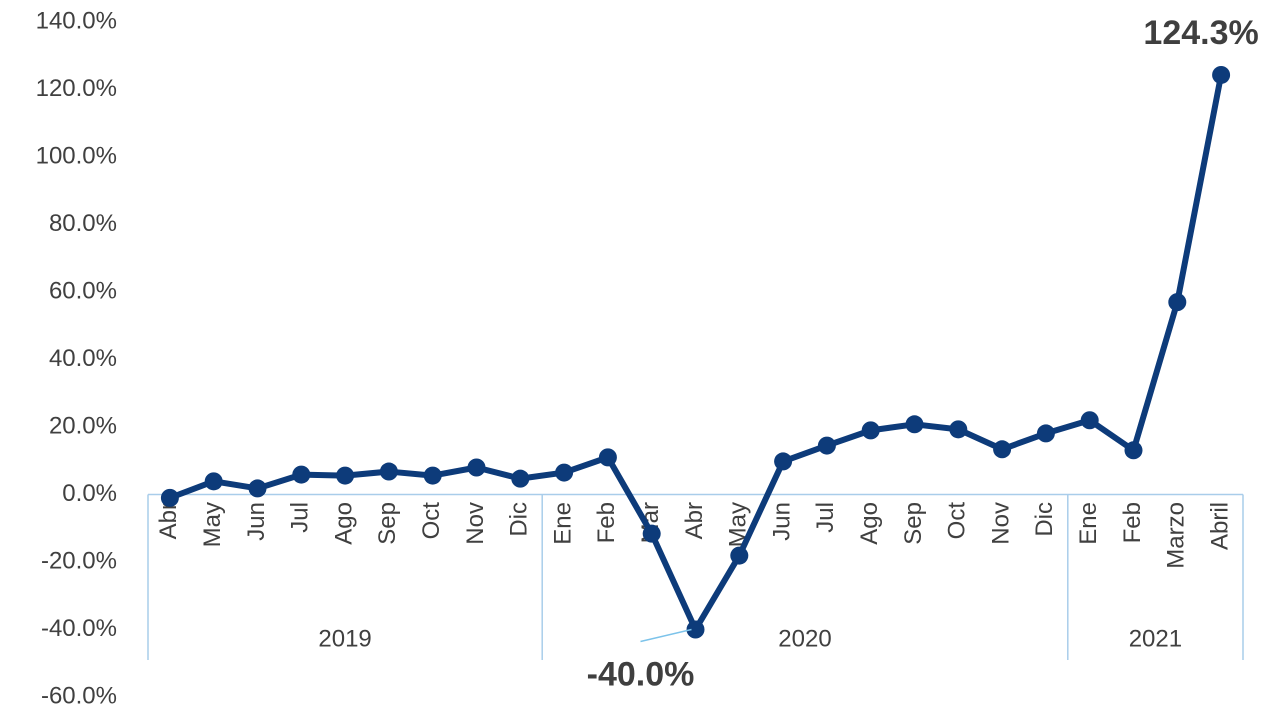 This screenshot has height=710, width=1284. What do you see at coordinates (1155, 638) in the screenshot?
I see `group-label: 2021` at bounding box center [1155, 638].